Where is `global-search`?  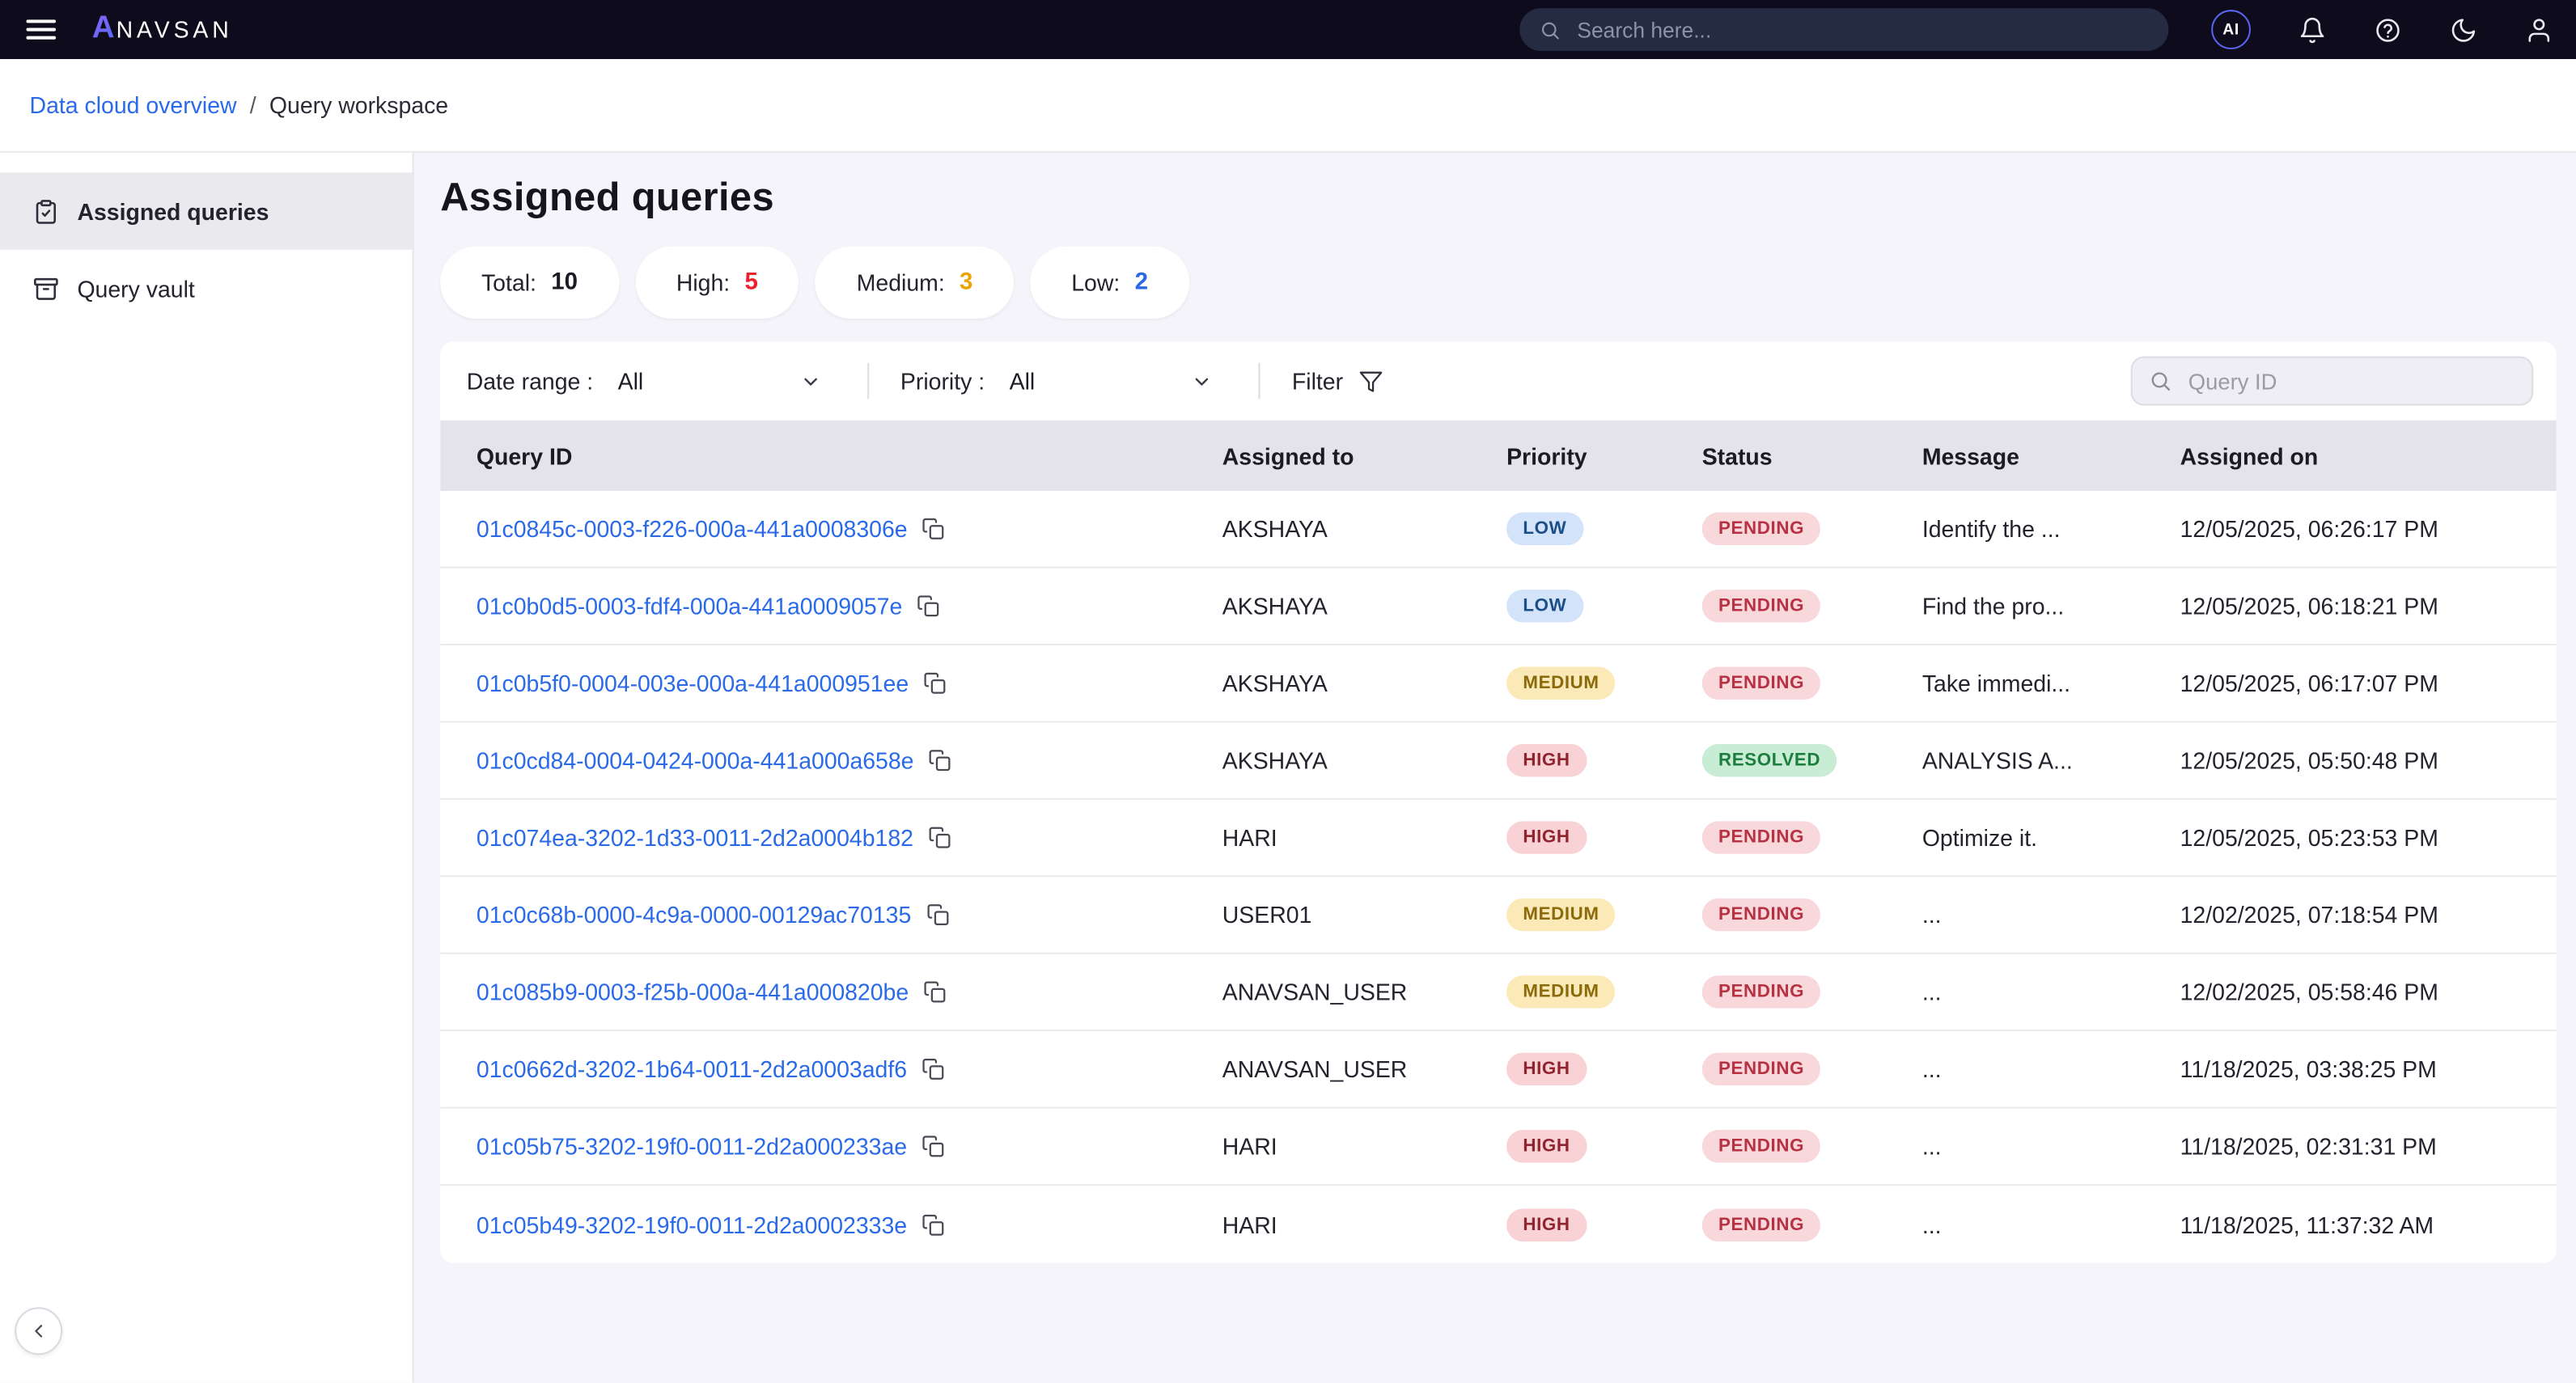
global-search is located at coordinates (1844, 29).